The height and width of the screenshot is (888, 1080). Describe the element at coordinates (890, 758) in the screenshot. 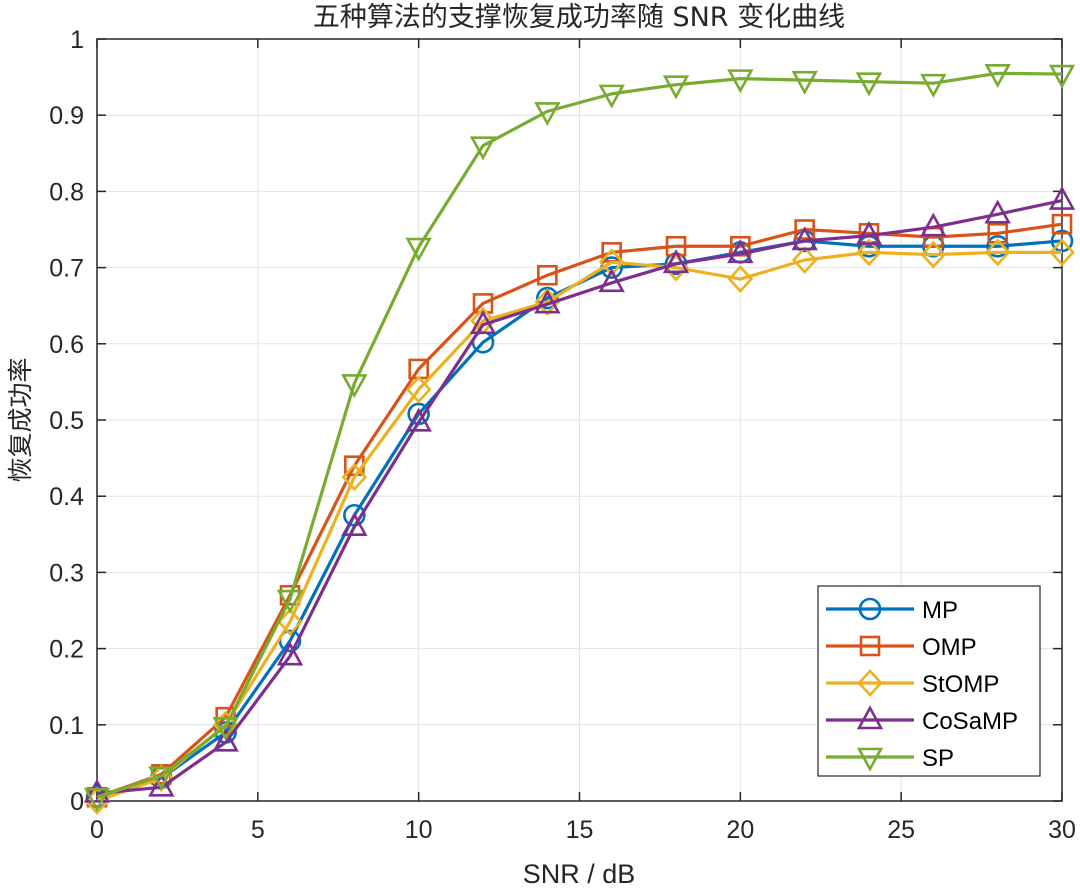

I see `legend-item-sp: SP` at that location.